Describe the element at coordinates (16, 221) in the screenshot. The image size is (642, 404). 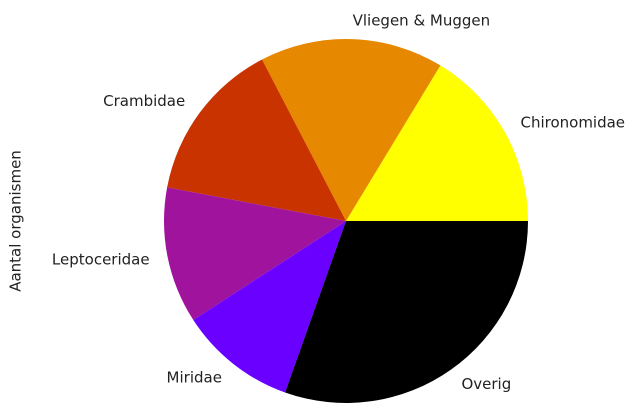
I see `y-axis-label: Aantal organismen` at that location.